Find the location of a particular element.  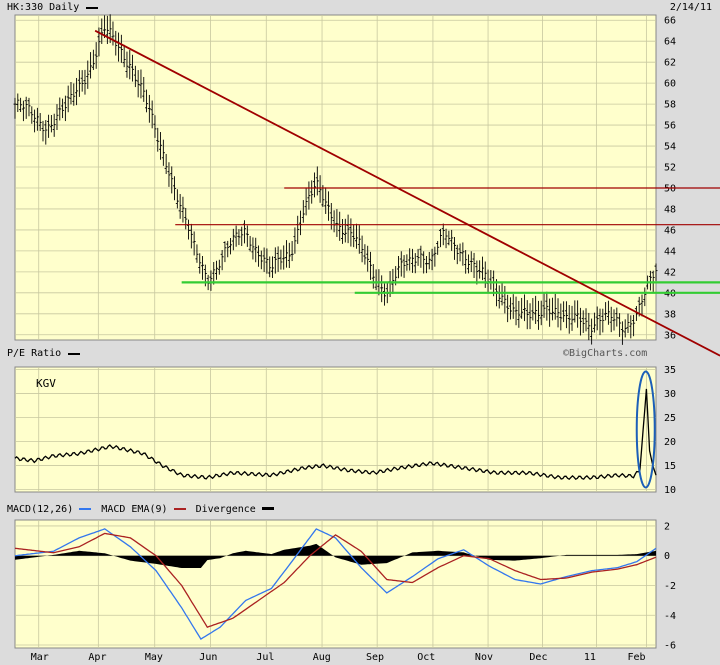

macd-legend-divergence: Divergence is located at coordinates (225, 509).